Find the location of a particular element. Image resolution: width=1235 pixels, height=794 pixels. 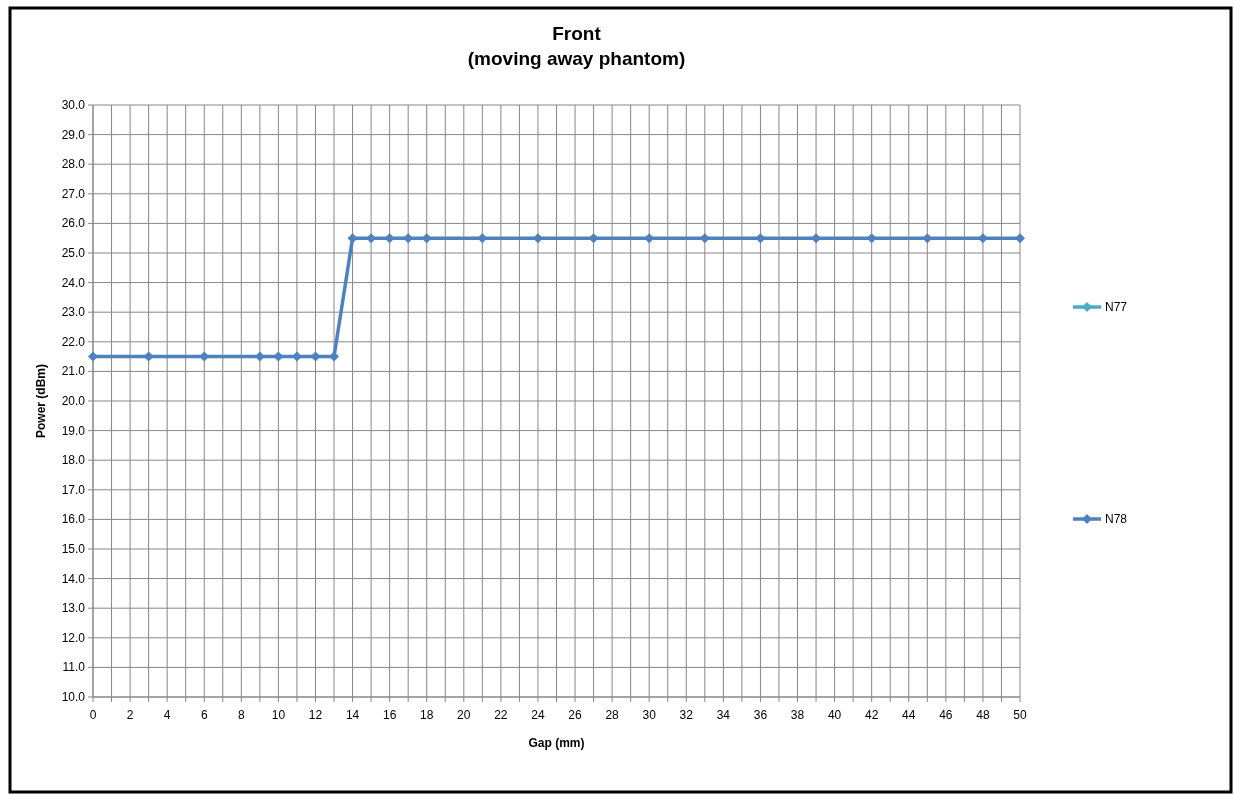

x-tick-label: 0 is located at coordinates (93, 715).